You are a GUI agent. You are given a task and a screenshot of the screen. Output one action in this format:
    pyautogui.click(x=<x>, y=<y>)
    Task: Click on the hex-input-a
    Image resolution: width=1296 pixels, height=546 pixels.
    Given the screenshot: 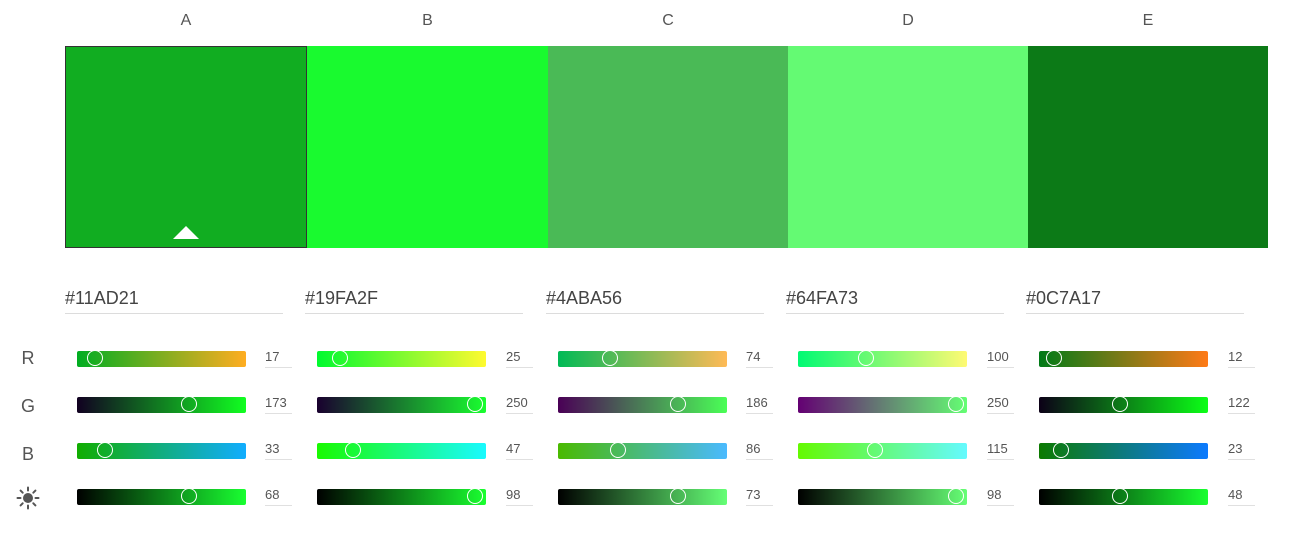 What is the action you would take?
    pyautogui.click(x=174, y=299)
    